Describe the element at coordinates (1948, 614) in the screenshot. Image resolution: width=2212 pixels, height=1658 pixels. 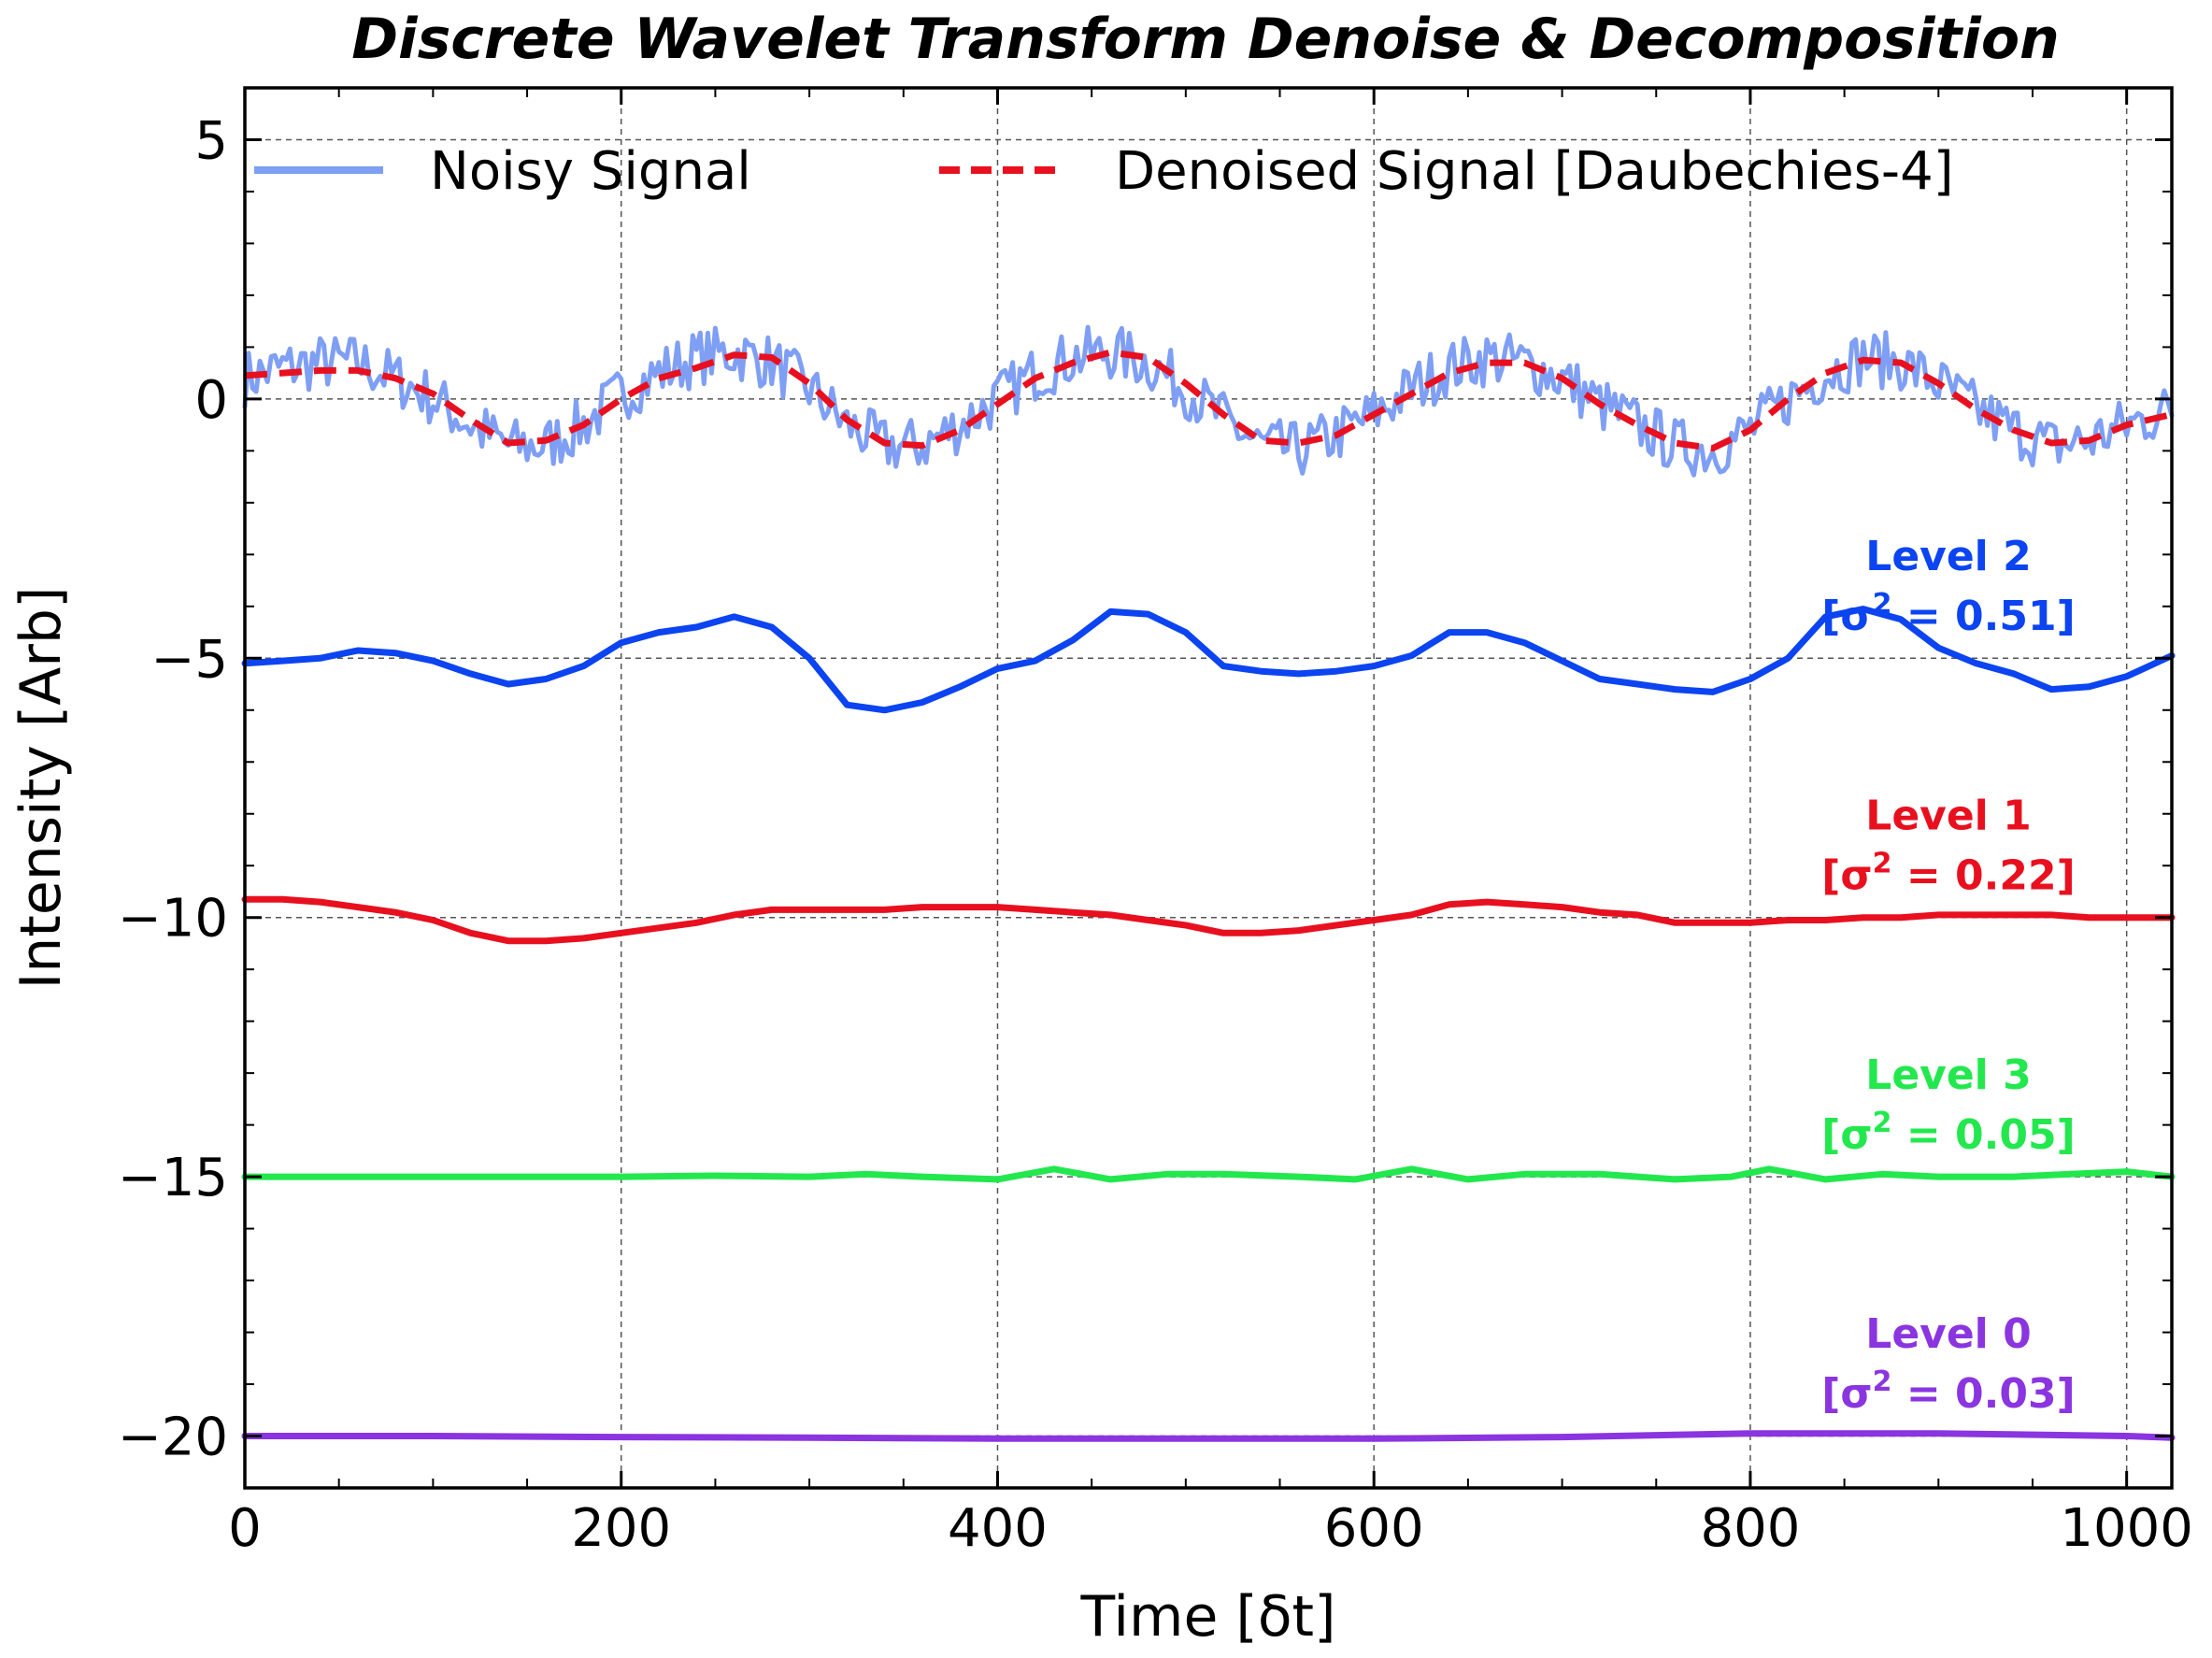
I see `annotation-level-2-variance: [σ2 = 0.51]` at that location.